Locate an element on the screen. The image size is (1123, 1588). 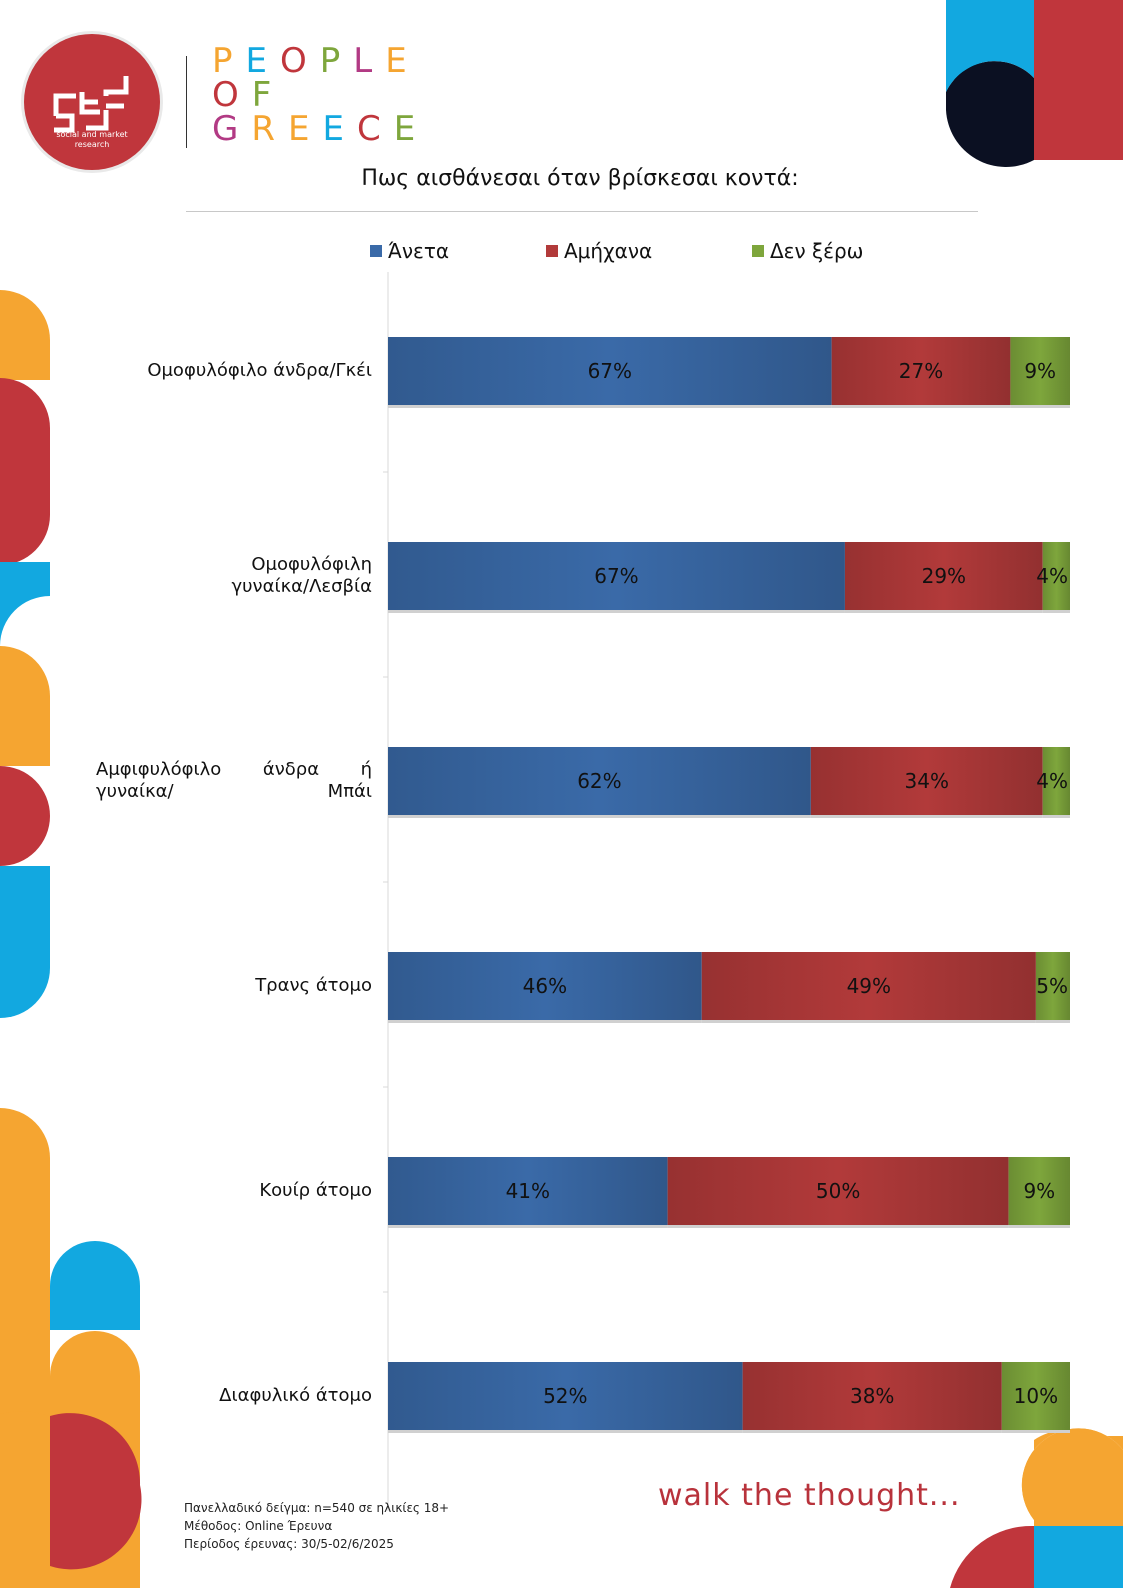
footer-period: Περίοδος έρευνας: 30/5-02/6/2025 is located at coordinates (289, 1544).